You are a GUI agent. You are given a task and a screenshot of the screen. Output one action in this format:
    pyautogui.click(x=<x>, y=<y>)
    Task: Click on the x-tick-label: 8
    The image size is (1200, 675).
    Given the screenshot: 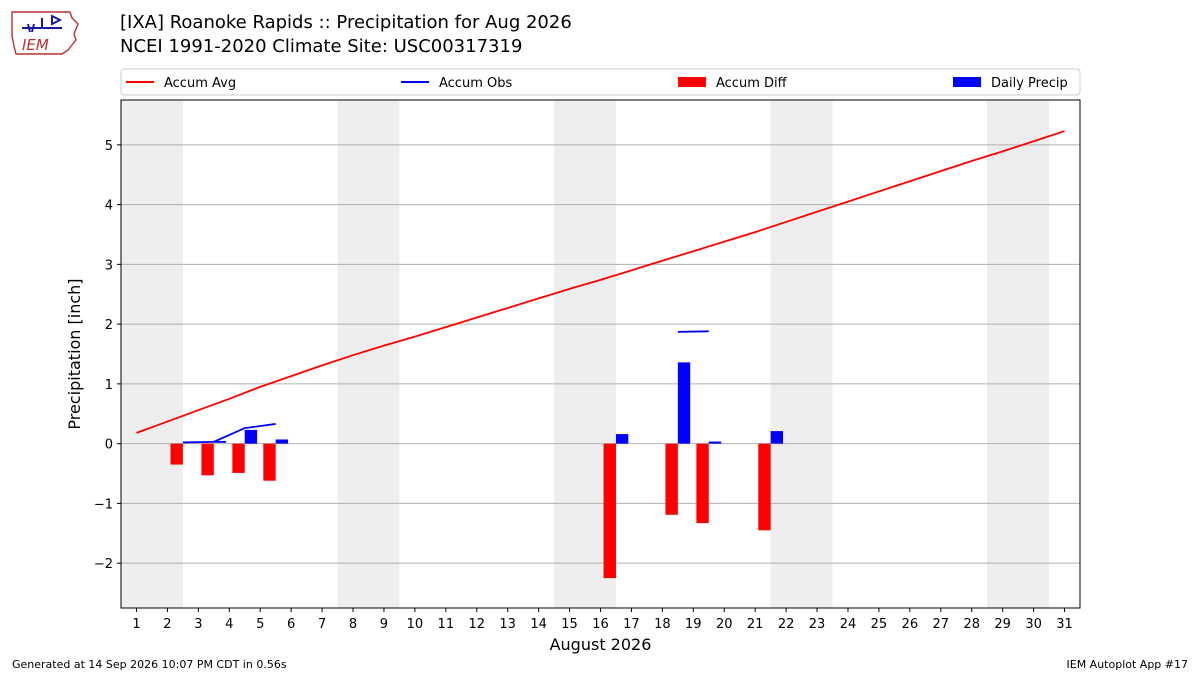 What is the action you would take?
    pyautogui.click(x=353, y=624)
    